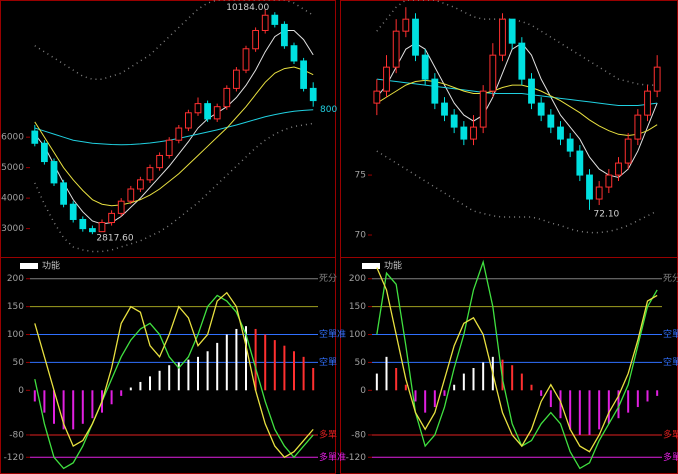 The image size is (678, 474). What do you see at coordinates (29, 266) in the screenshot?
I see `header-swatch` at bounding box center [29, 266].